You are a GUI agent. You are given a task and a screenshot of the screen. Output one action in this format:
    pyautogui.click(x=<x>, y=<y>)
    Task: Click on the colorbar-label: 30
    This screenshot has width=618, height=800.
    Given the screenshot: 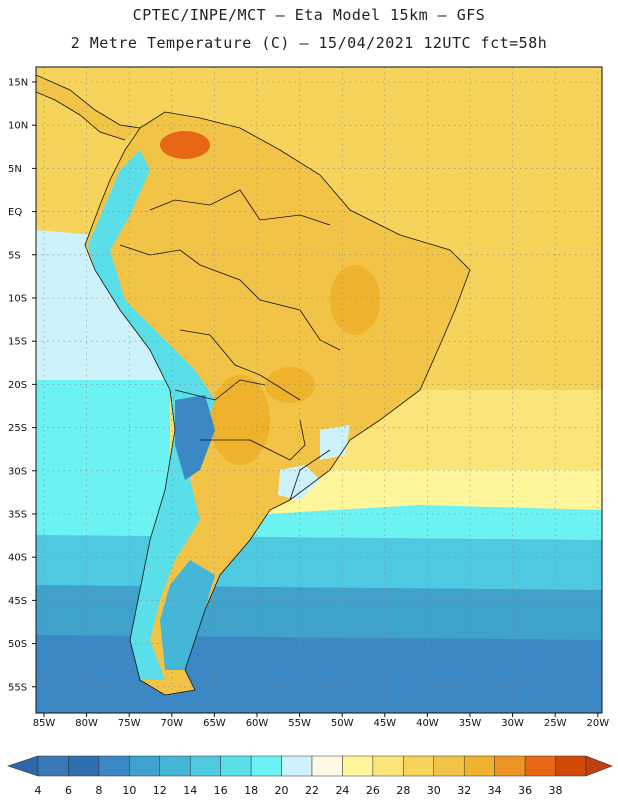 What is the action you would take?
    pyautogui.click(x=434, y=790)
    